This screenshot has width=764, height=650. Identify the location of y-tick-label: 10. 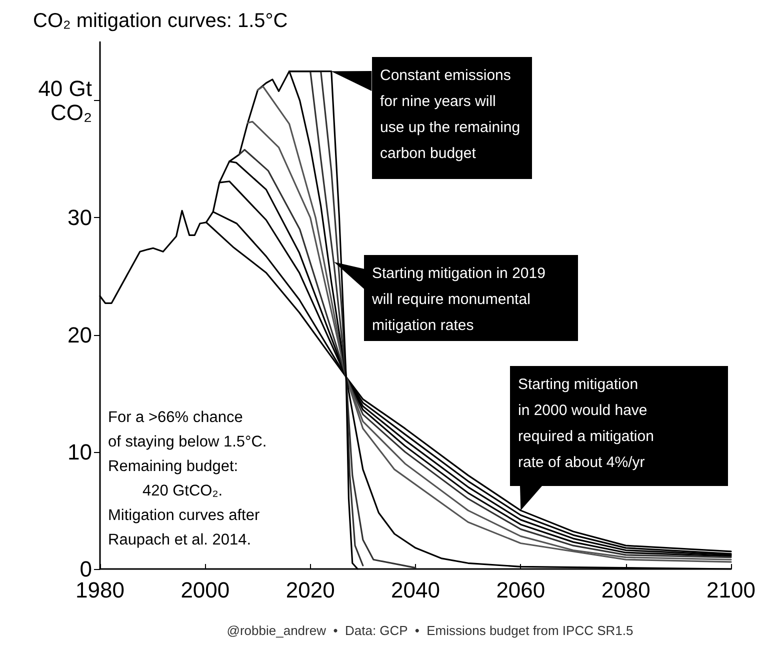
(80, 451).